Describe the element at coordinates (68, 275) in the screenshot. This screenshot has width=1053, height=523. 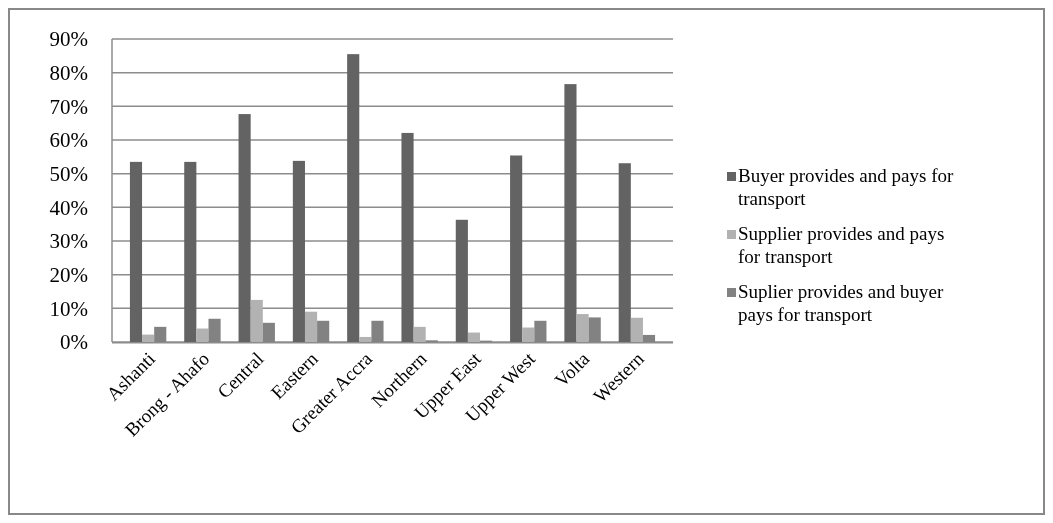
I see `y-tick-label: 20%` at that location.